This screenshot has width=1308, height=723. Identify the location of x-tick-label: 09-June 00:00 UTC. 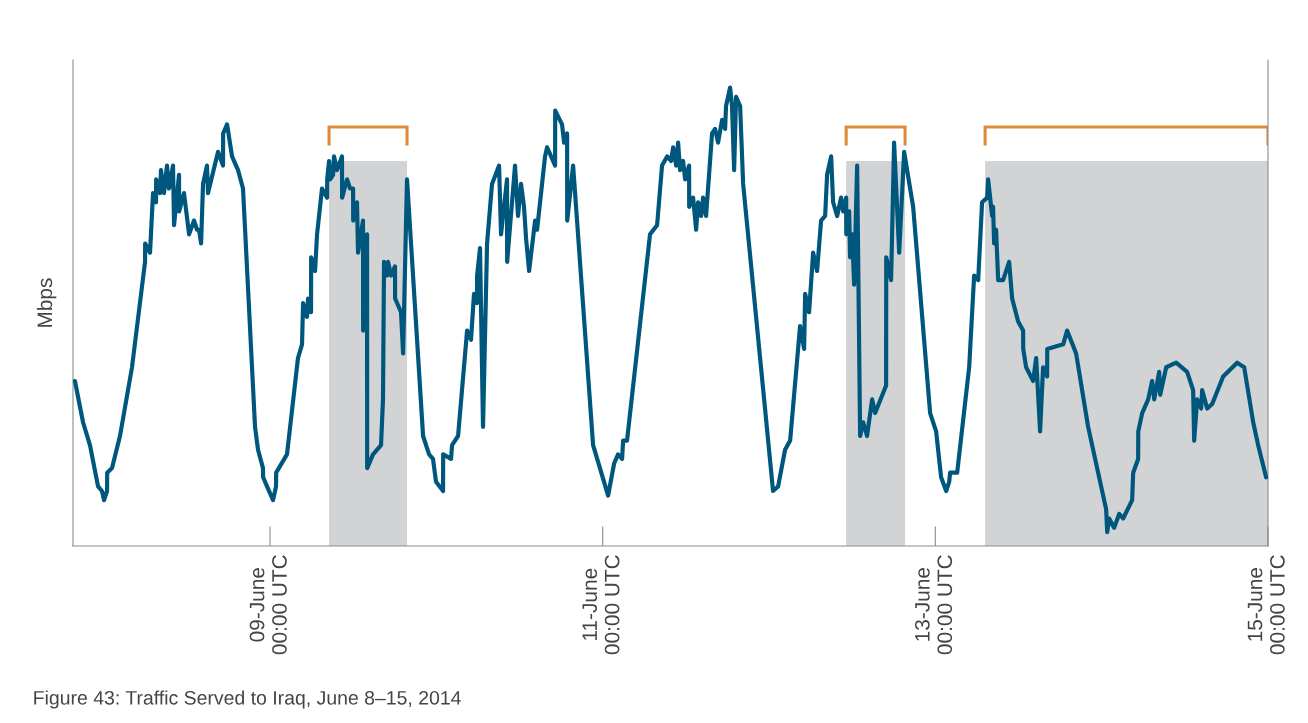
(268, 605).